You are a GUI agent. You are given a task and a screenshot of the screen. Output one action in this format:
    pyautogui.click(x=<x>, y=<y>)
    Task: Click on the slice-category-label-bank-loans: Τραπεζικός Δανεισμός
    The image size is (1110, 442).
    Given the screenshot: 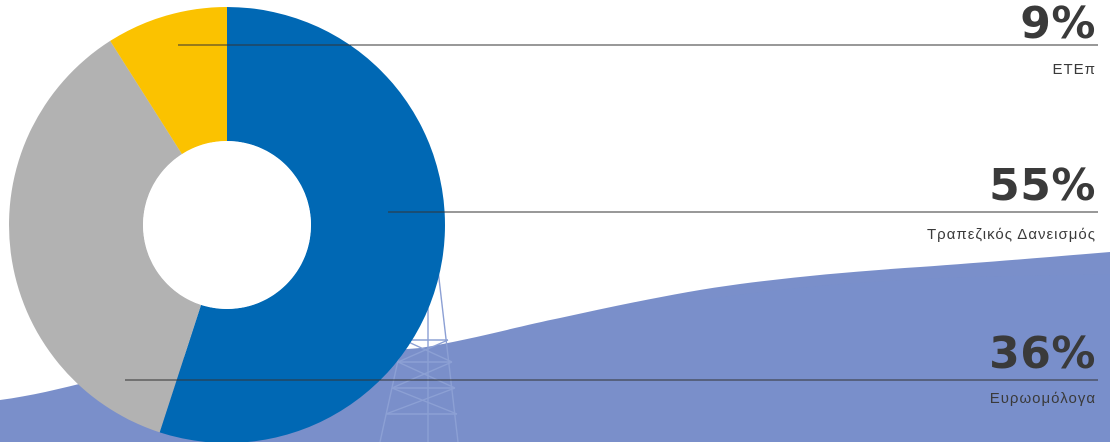 What is the action you would take?
    pyautogui.click(x=1011, y=234)
    